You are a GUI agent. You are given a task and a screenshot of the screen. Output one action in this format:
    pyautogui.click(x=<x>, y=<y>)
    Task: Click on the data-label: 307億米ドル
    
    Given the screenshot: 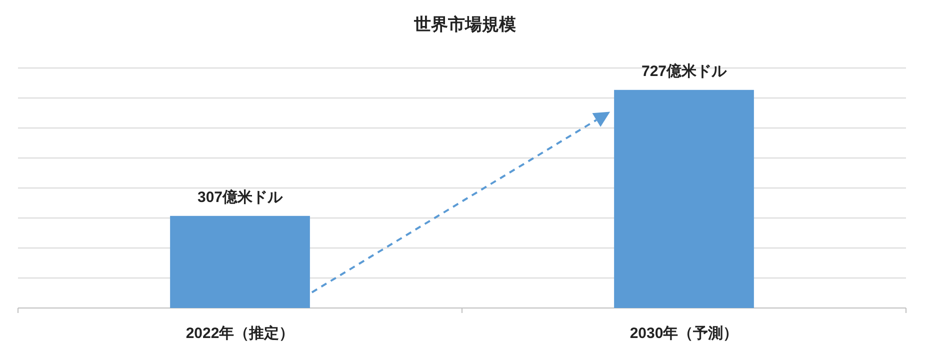 What is the action you would take?
    pyautogui.click(x=240, y=197)
    